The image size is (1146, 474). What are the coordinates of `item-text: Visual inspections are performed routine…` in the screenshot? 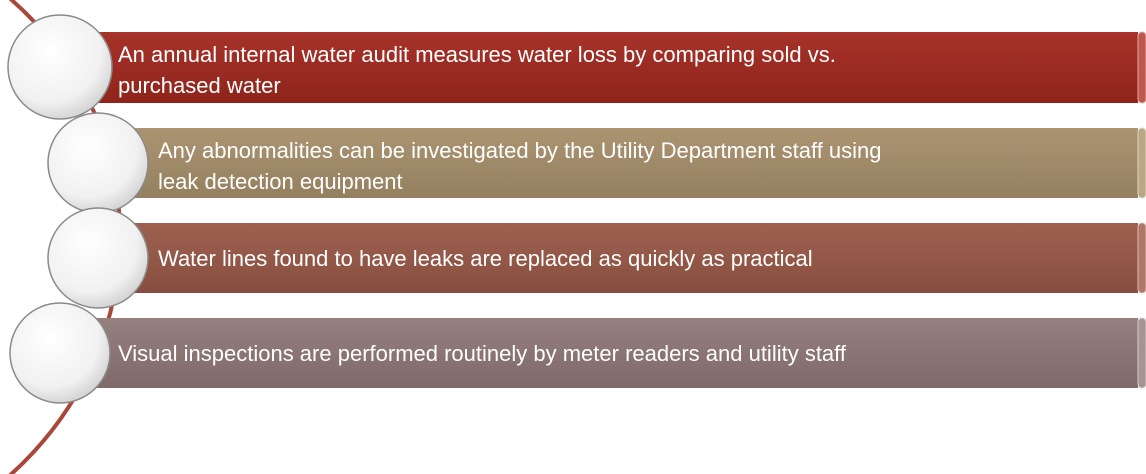 It's located at (482, 353).